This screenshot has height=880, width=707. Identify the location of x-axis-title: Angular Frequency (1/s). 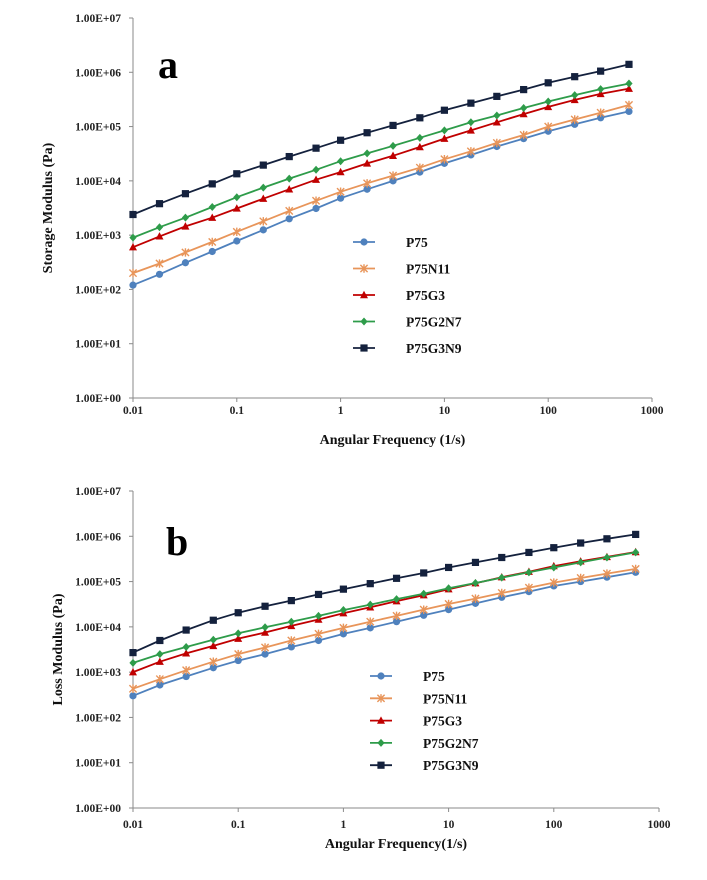
(393, 440).